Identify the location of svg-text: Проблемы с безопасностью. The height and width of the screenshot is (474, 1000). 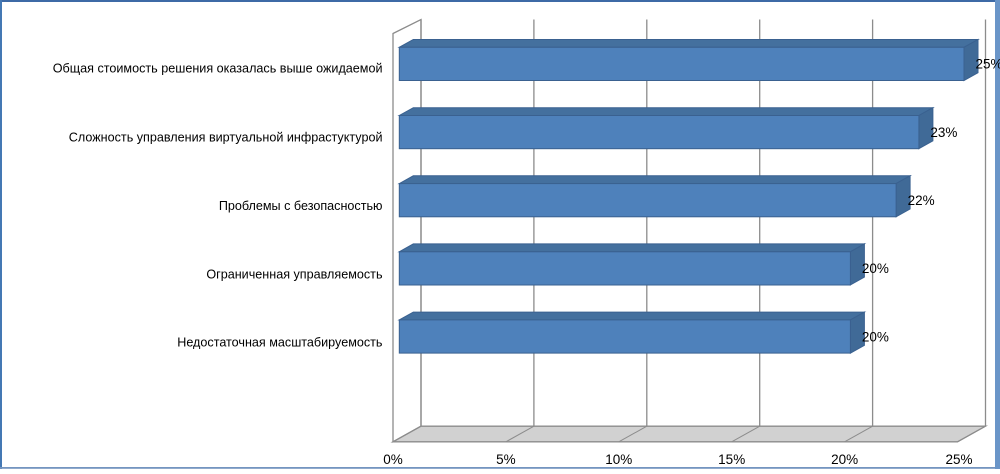
(301, 206).